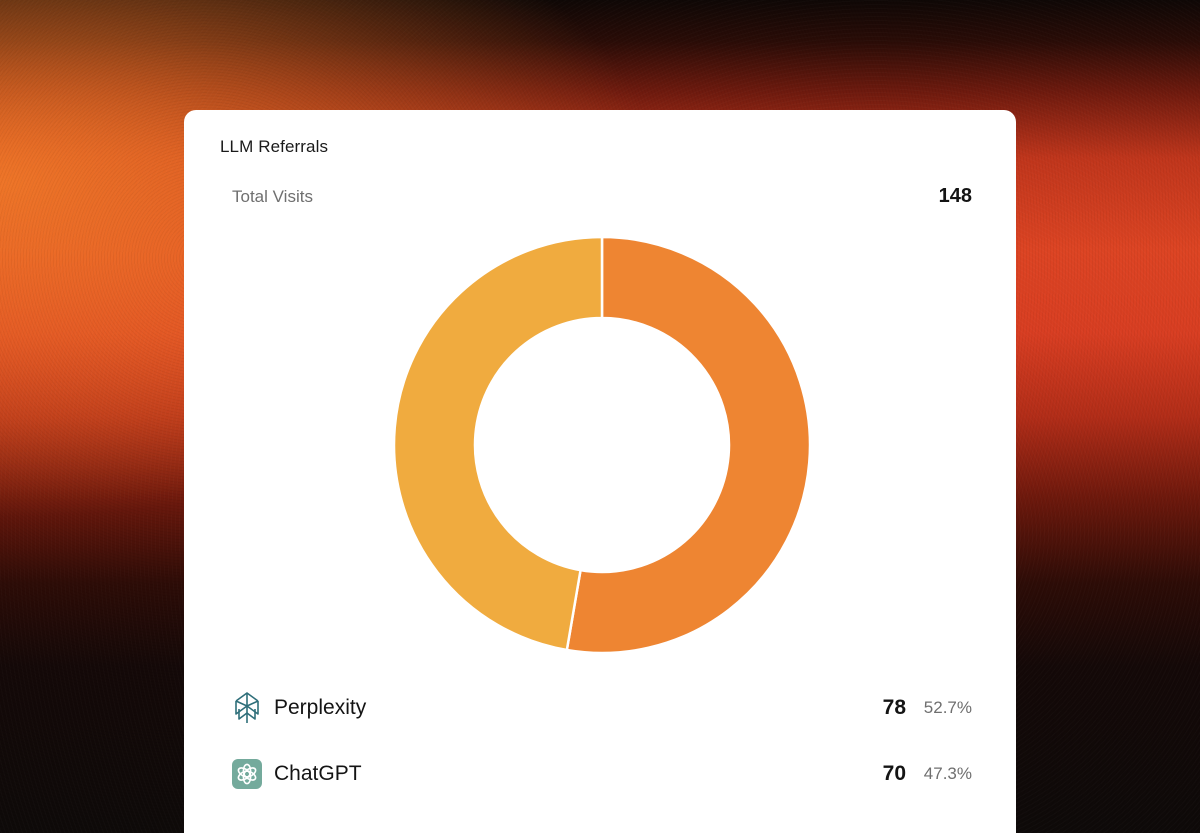 Image resolution: width=1200 pixels, height=833 pixels. Describe the element at coordinates (320, 707) in the screenshot. I see `legend-label: Perplexity` at that location.